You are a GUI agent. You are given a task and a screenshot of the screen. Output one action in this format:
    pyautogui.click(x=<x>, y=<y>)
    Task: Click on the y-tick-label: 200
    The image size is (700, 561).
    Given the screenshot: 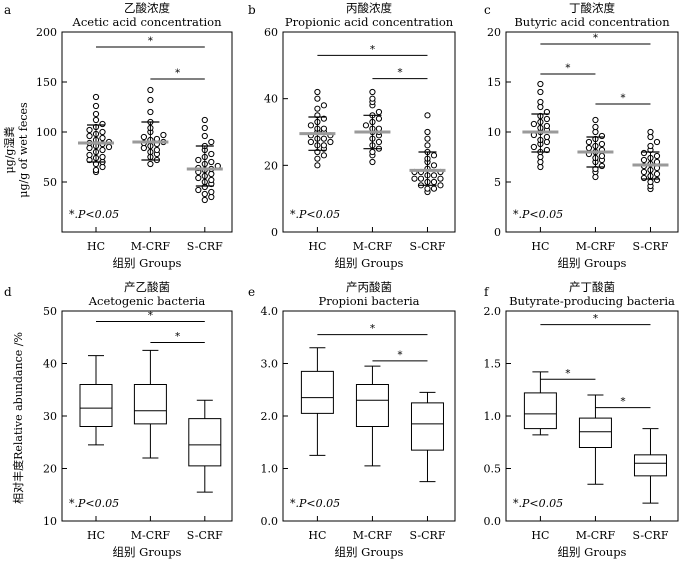 What is the action you would take?
    pyautogui.click(x=46, y=32)
    